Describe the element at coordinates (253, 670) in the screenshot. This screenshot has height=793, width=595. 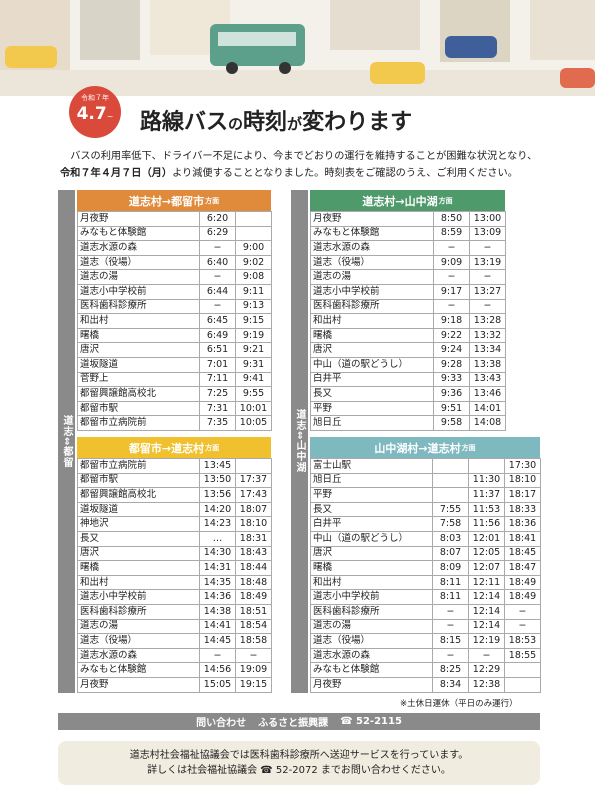
I see `time-cell: 19:09` at that location.